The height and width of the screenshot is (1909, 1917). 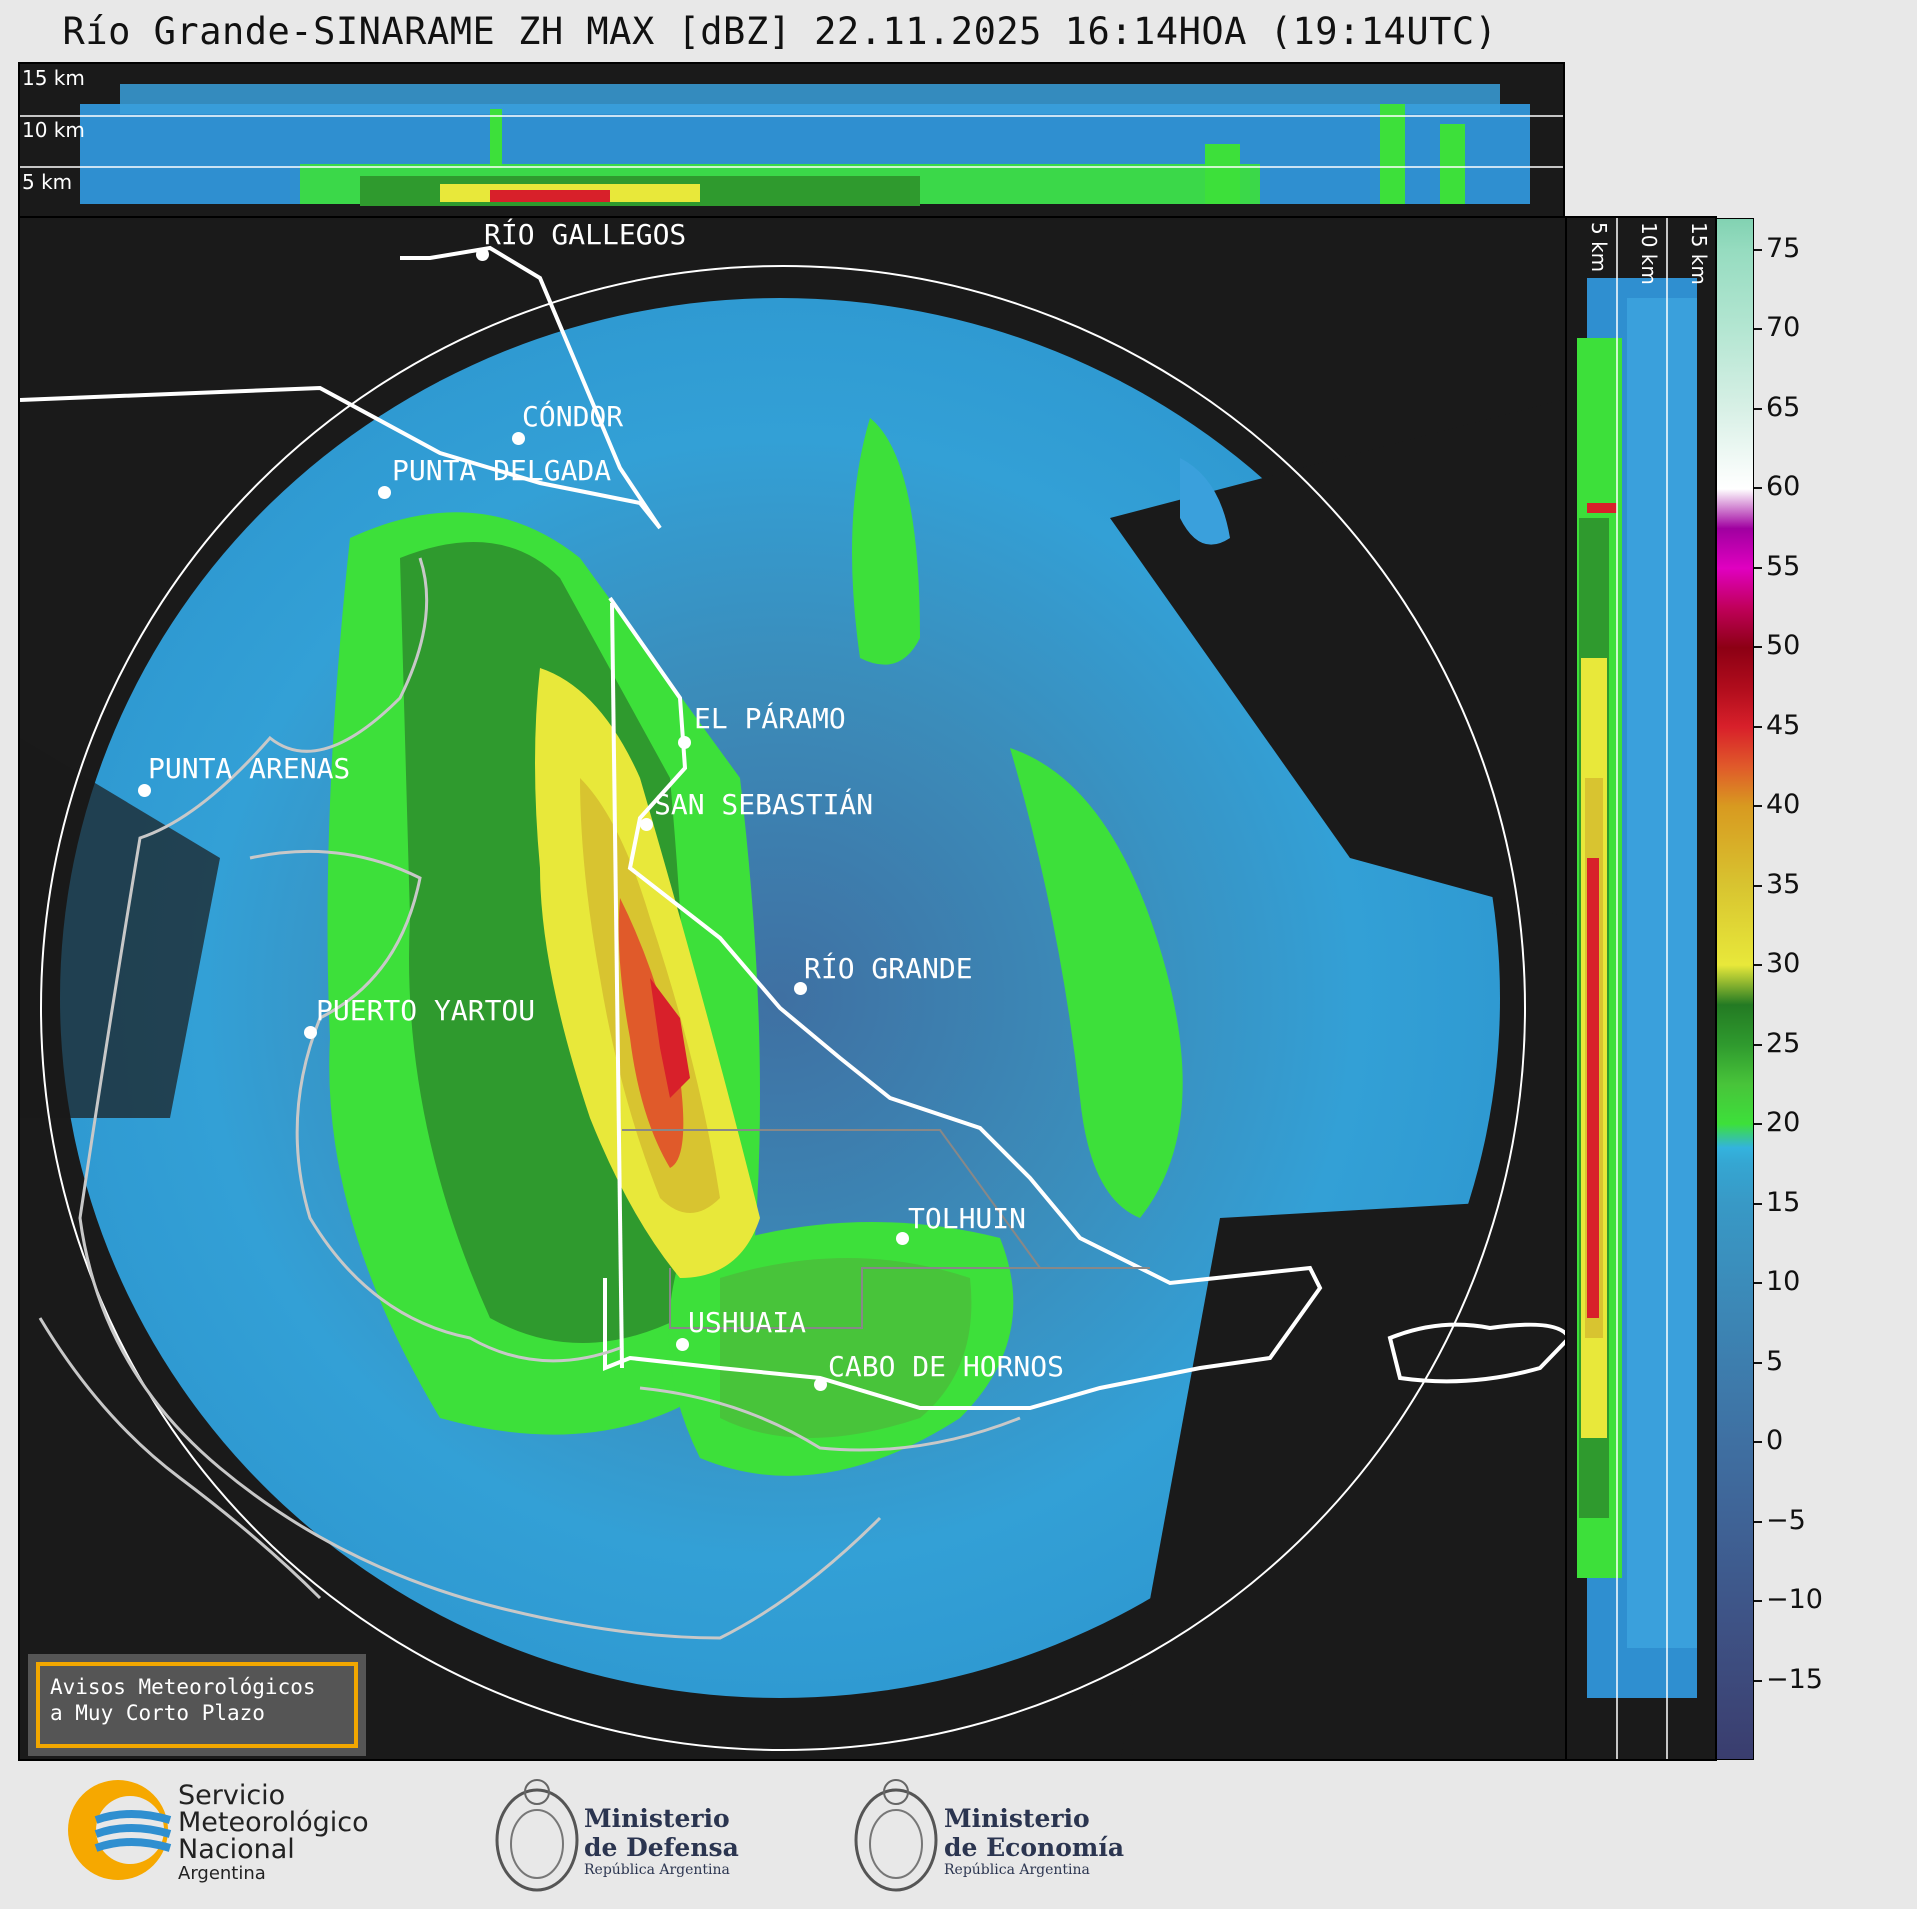 What do you see at coordinates (537, 1835) in the screenshot?
I see `defensa-emblem-icon` at bounding box center [537, 1835].